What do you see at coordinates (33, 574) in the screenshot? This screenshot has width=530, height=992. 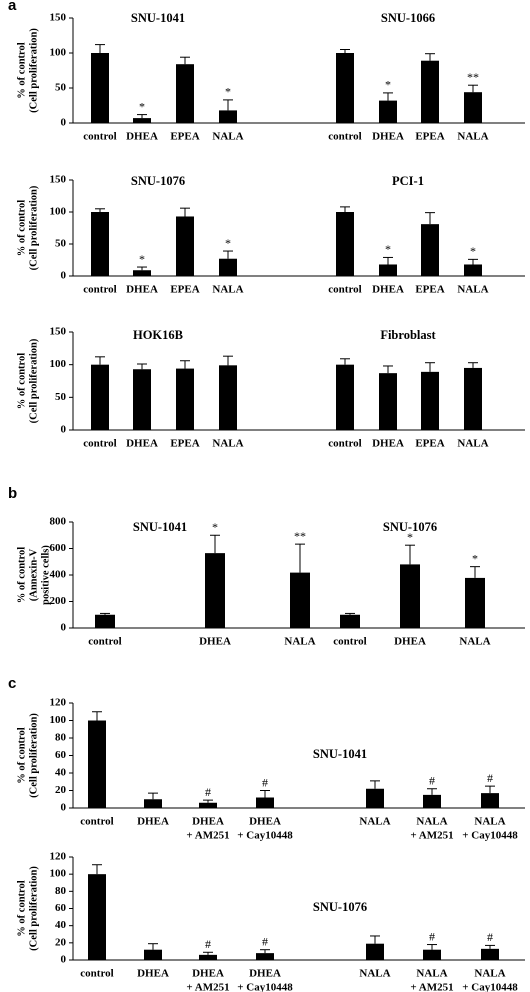 I see `y-axis-label: (Annexin-V` at bounding box center [33, 574].